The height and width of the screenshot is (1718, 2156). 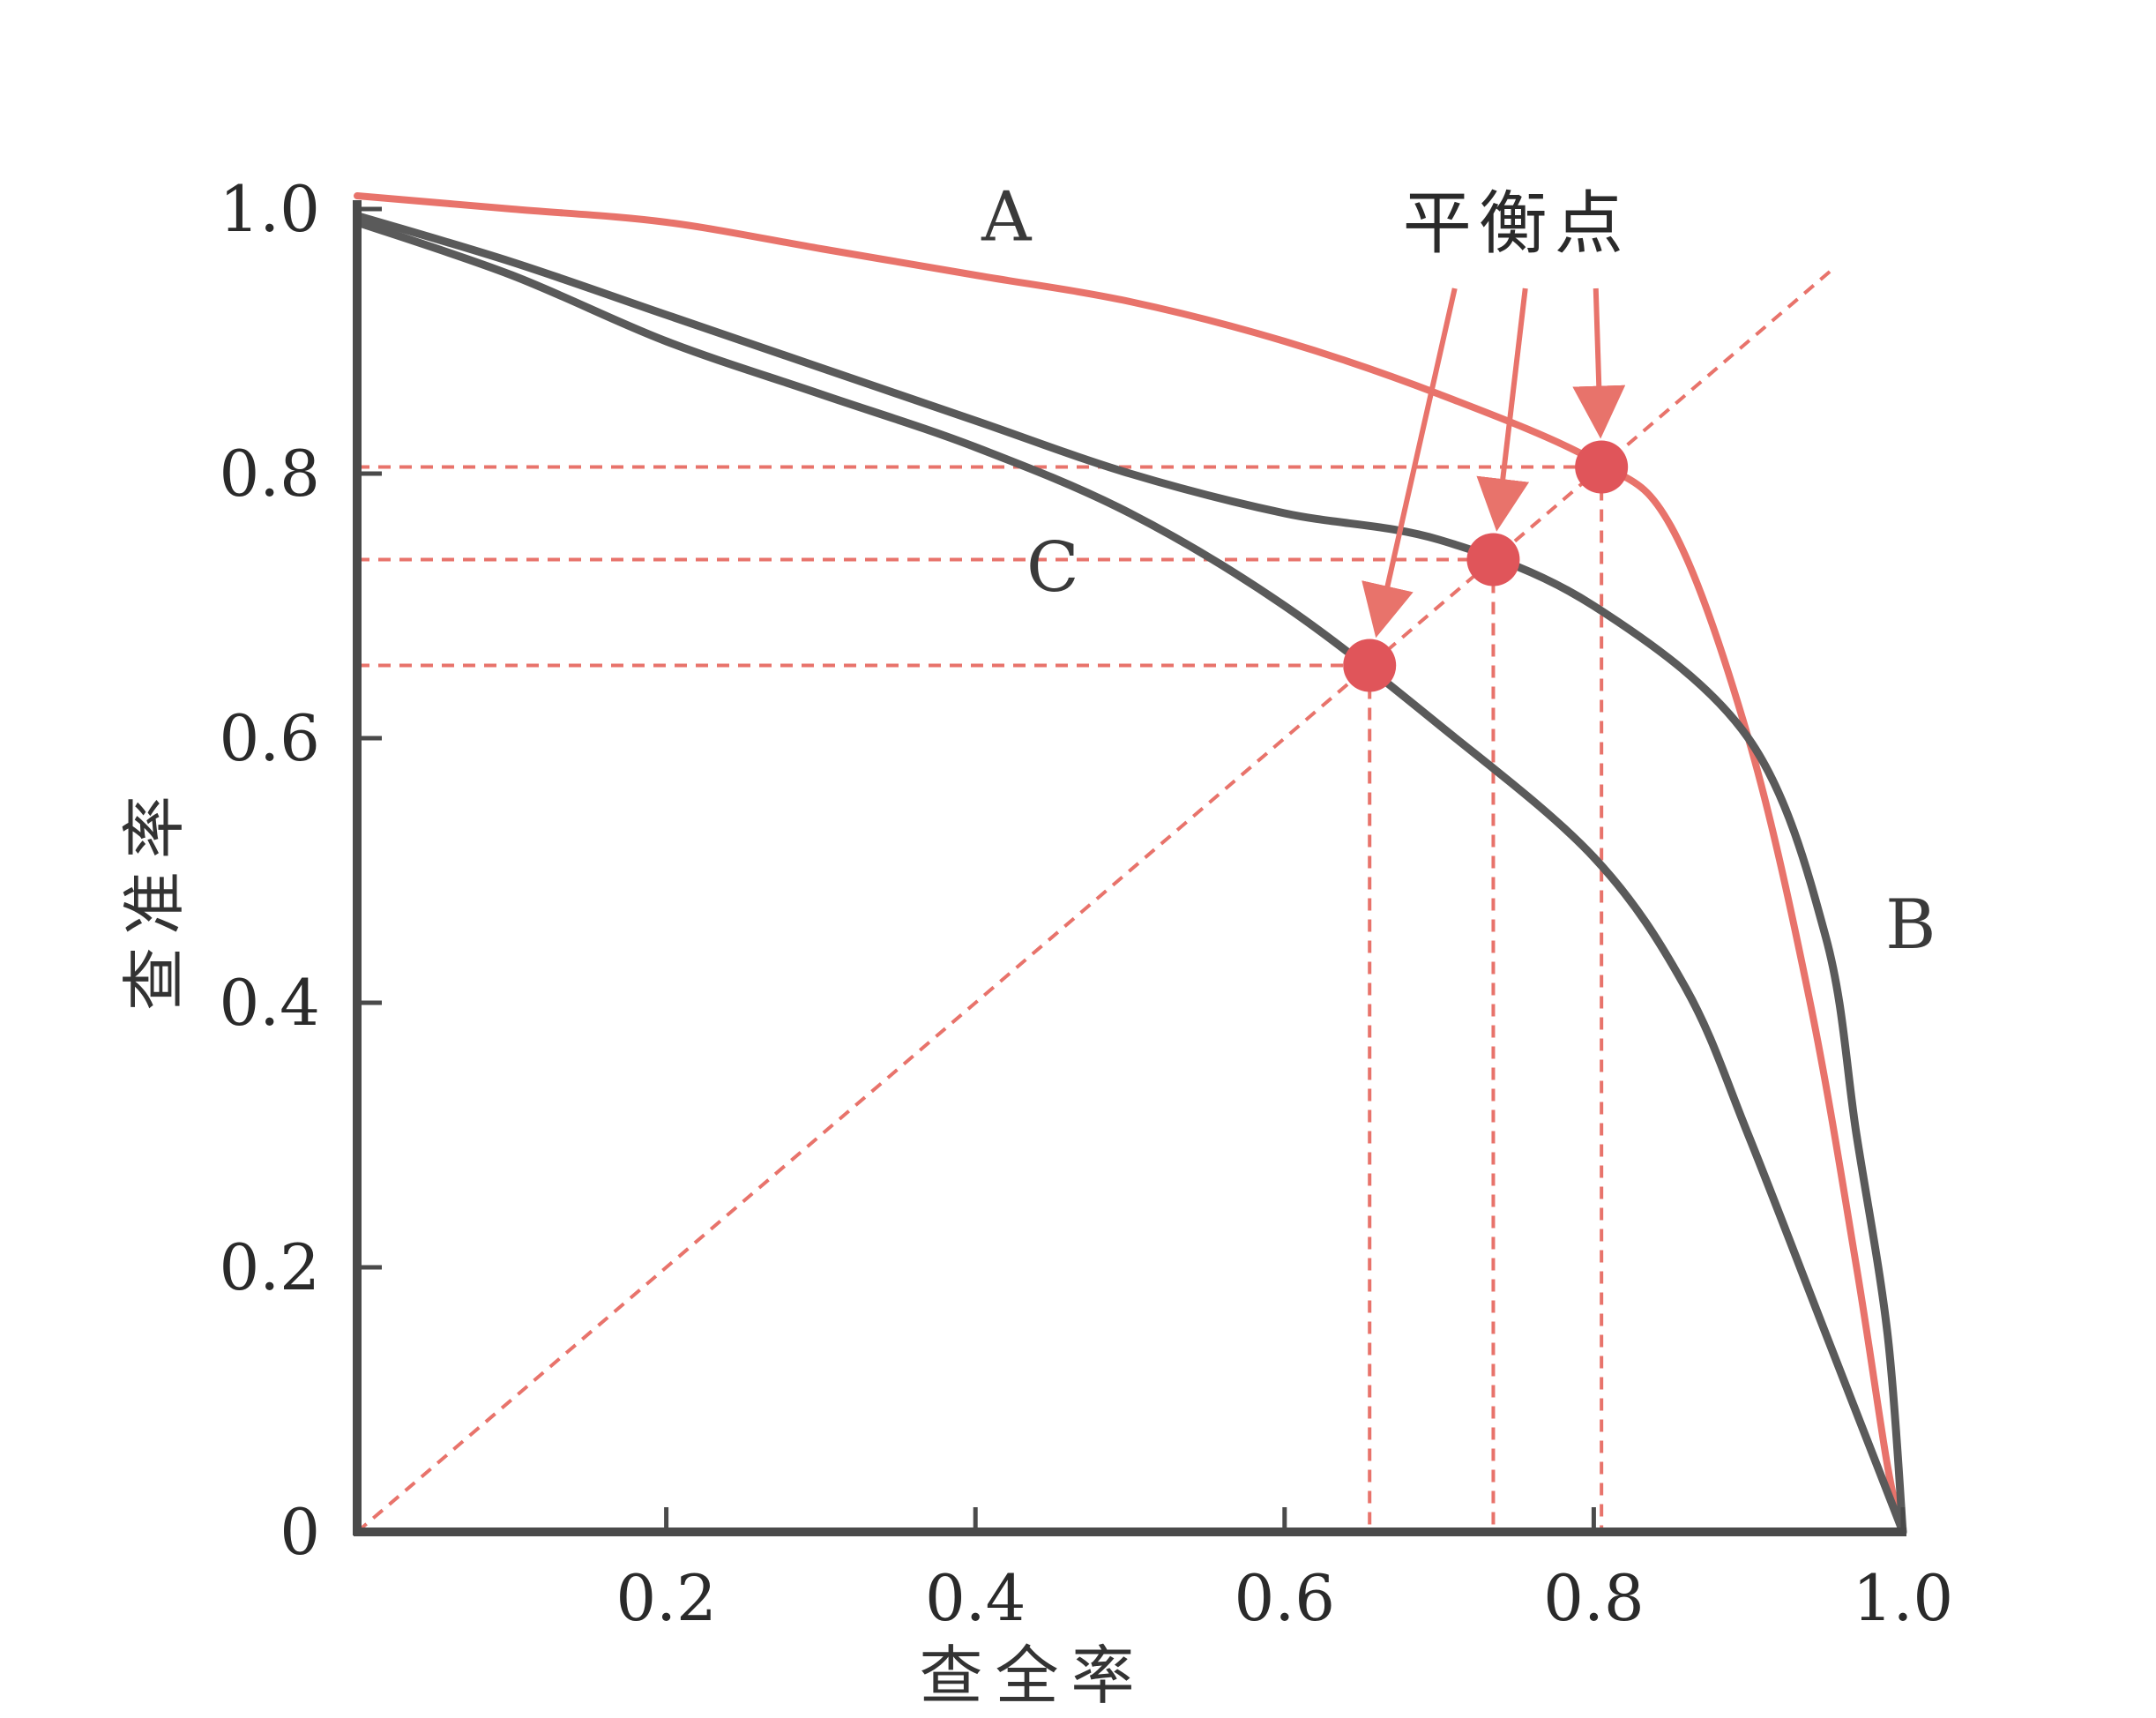 What do you see at coordinates (269, 1003) in the screenshot?
I see `y-tick-label: 0.4` at bounding box center [269, 1003].